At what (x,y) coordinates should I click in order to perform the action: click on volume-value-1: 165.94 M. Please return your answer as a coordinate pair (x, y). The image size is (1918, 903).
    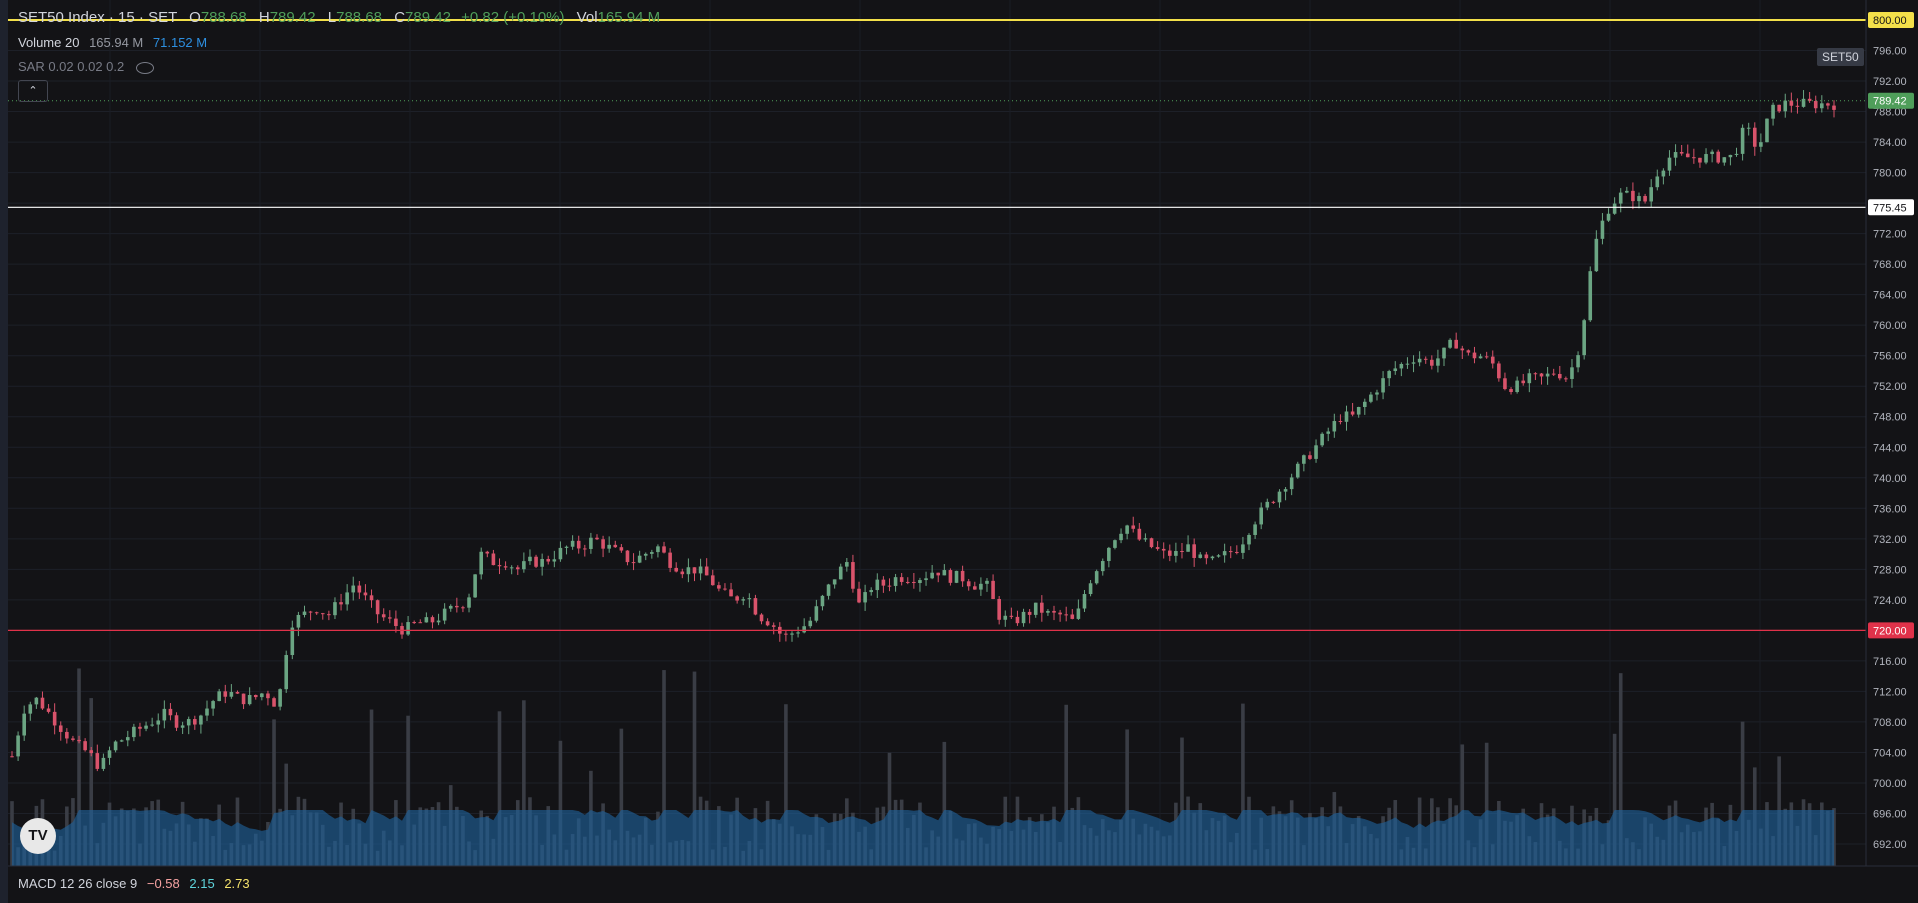
    Looking at the image, I should click on (116, 42).